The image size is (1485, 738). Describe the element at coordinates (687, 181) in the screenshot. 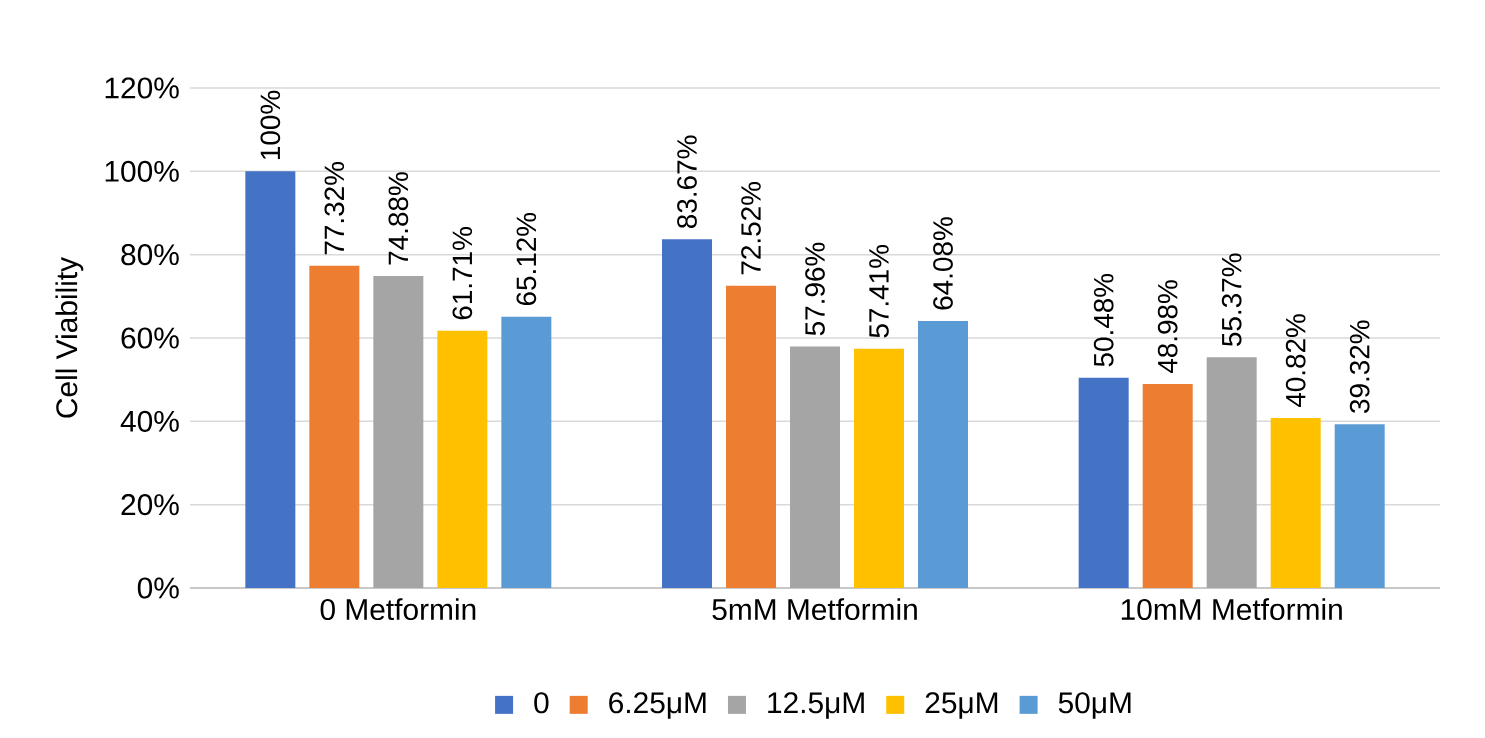

I see `data-label: 83.67%` at that location.